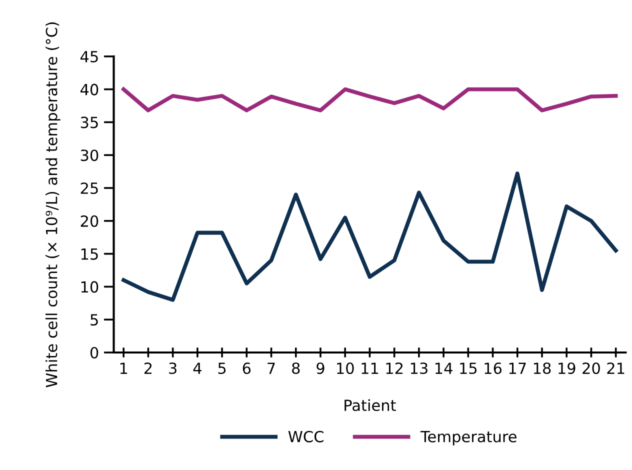  What do you see at coordinates (94, 320) in the screenshot?
I see `y-tick-label: 5` at bounding box center [94, 320].